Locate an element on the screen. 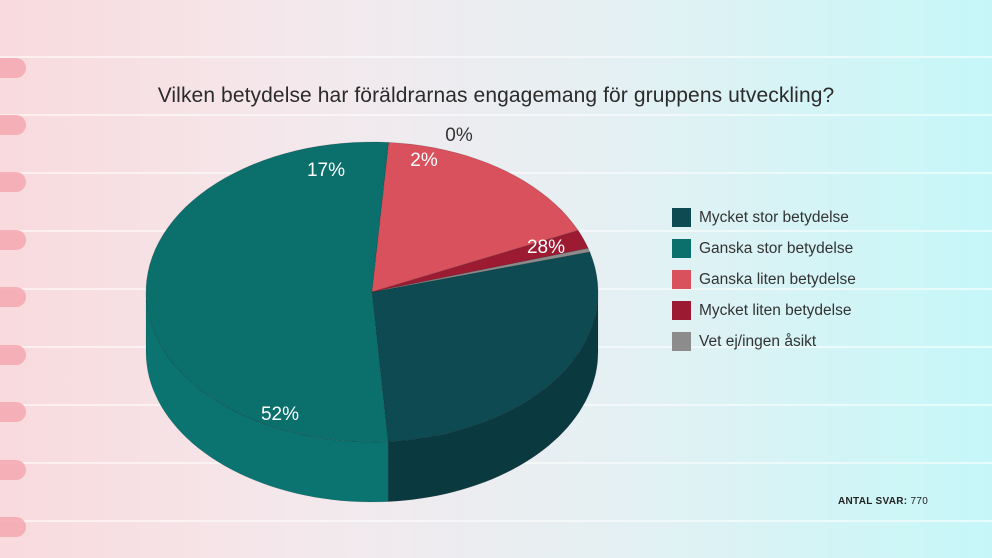  legend-label: Ganska liten betydelse is located at coordinates (777, 279).